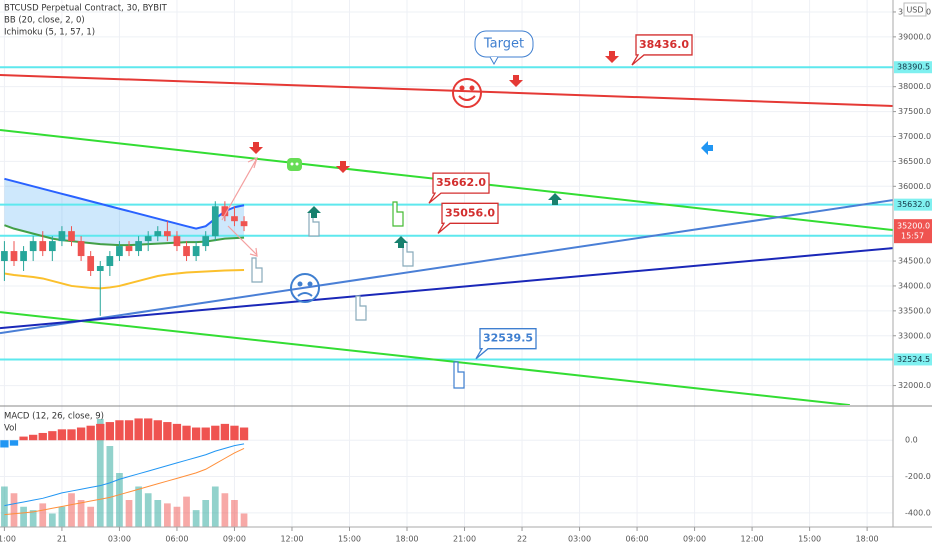 The image size is (932, 550). What do you see at coordinates (914, 186) in the screenshot?
I see `y-tick-label: 36000.0` at bounding box center [914, 186].